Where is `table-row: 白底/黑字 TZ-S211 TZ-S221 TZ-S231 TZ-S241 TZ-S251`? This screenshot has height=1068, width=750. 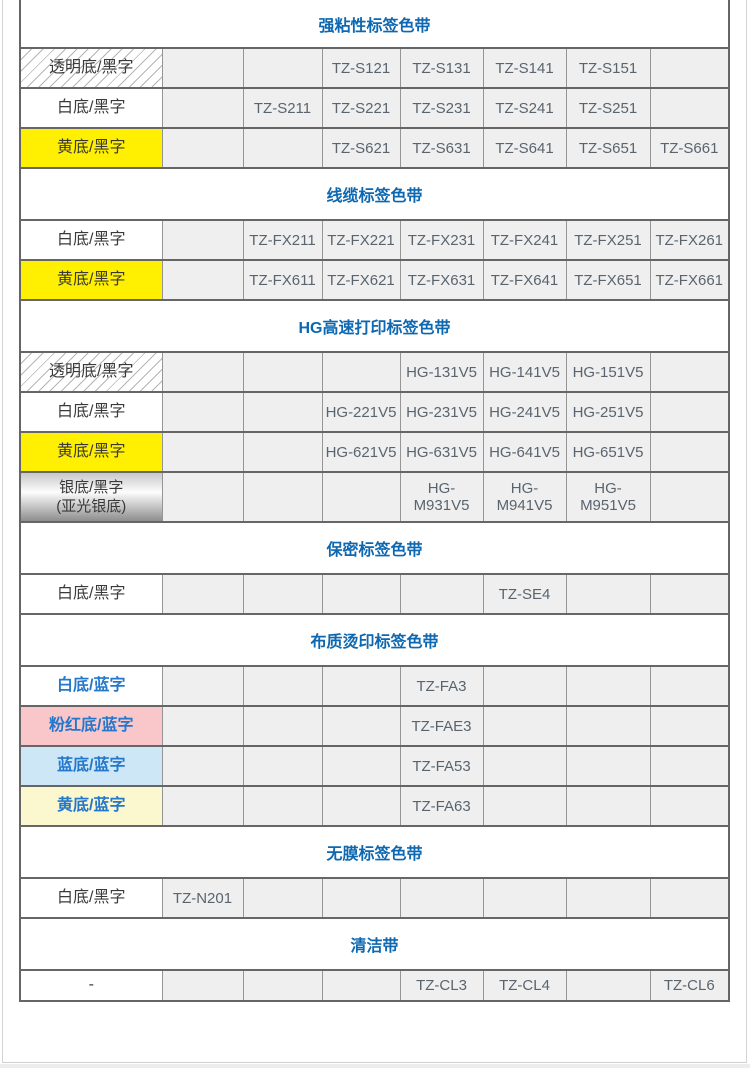 table-row: 白底/黑字 TZ-S211 TZ-S221 TZ-S231 TZ-S241 TZ-S251 is located at coordinates (374, 108).